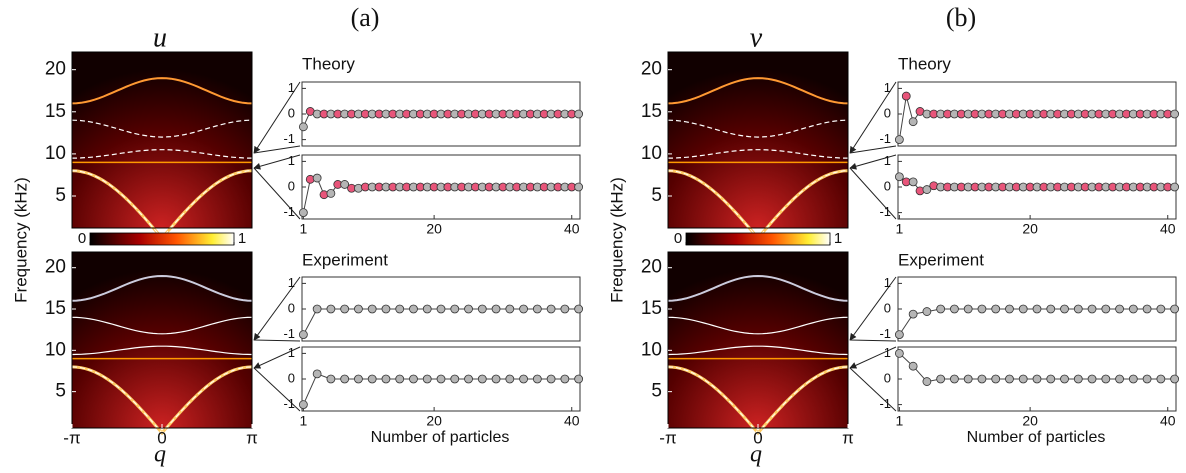 Image resolution: width=1186 pixels, height=473 pixels. I want to click on panel-label: (b), so click(961, 17).